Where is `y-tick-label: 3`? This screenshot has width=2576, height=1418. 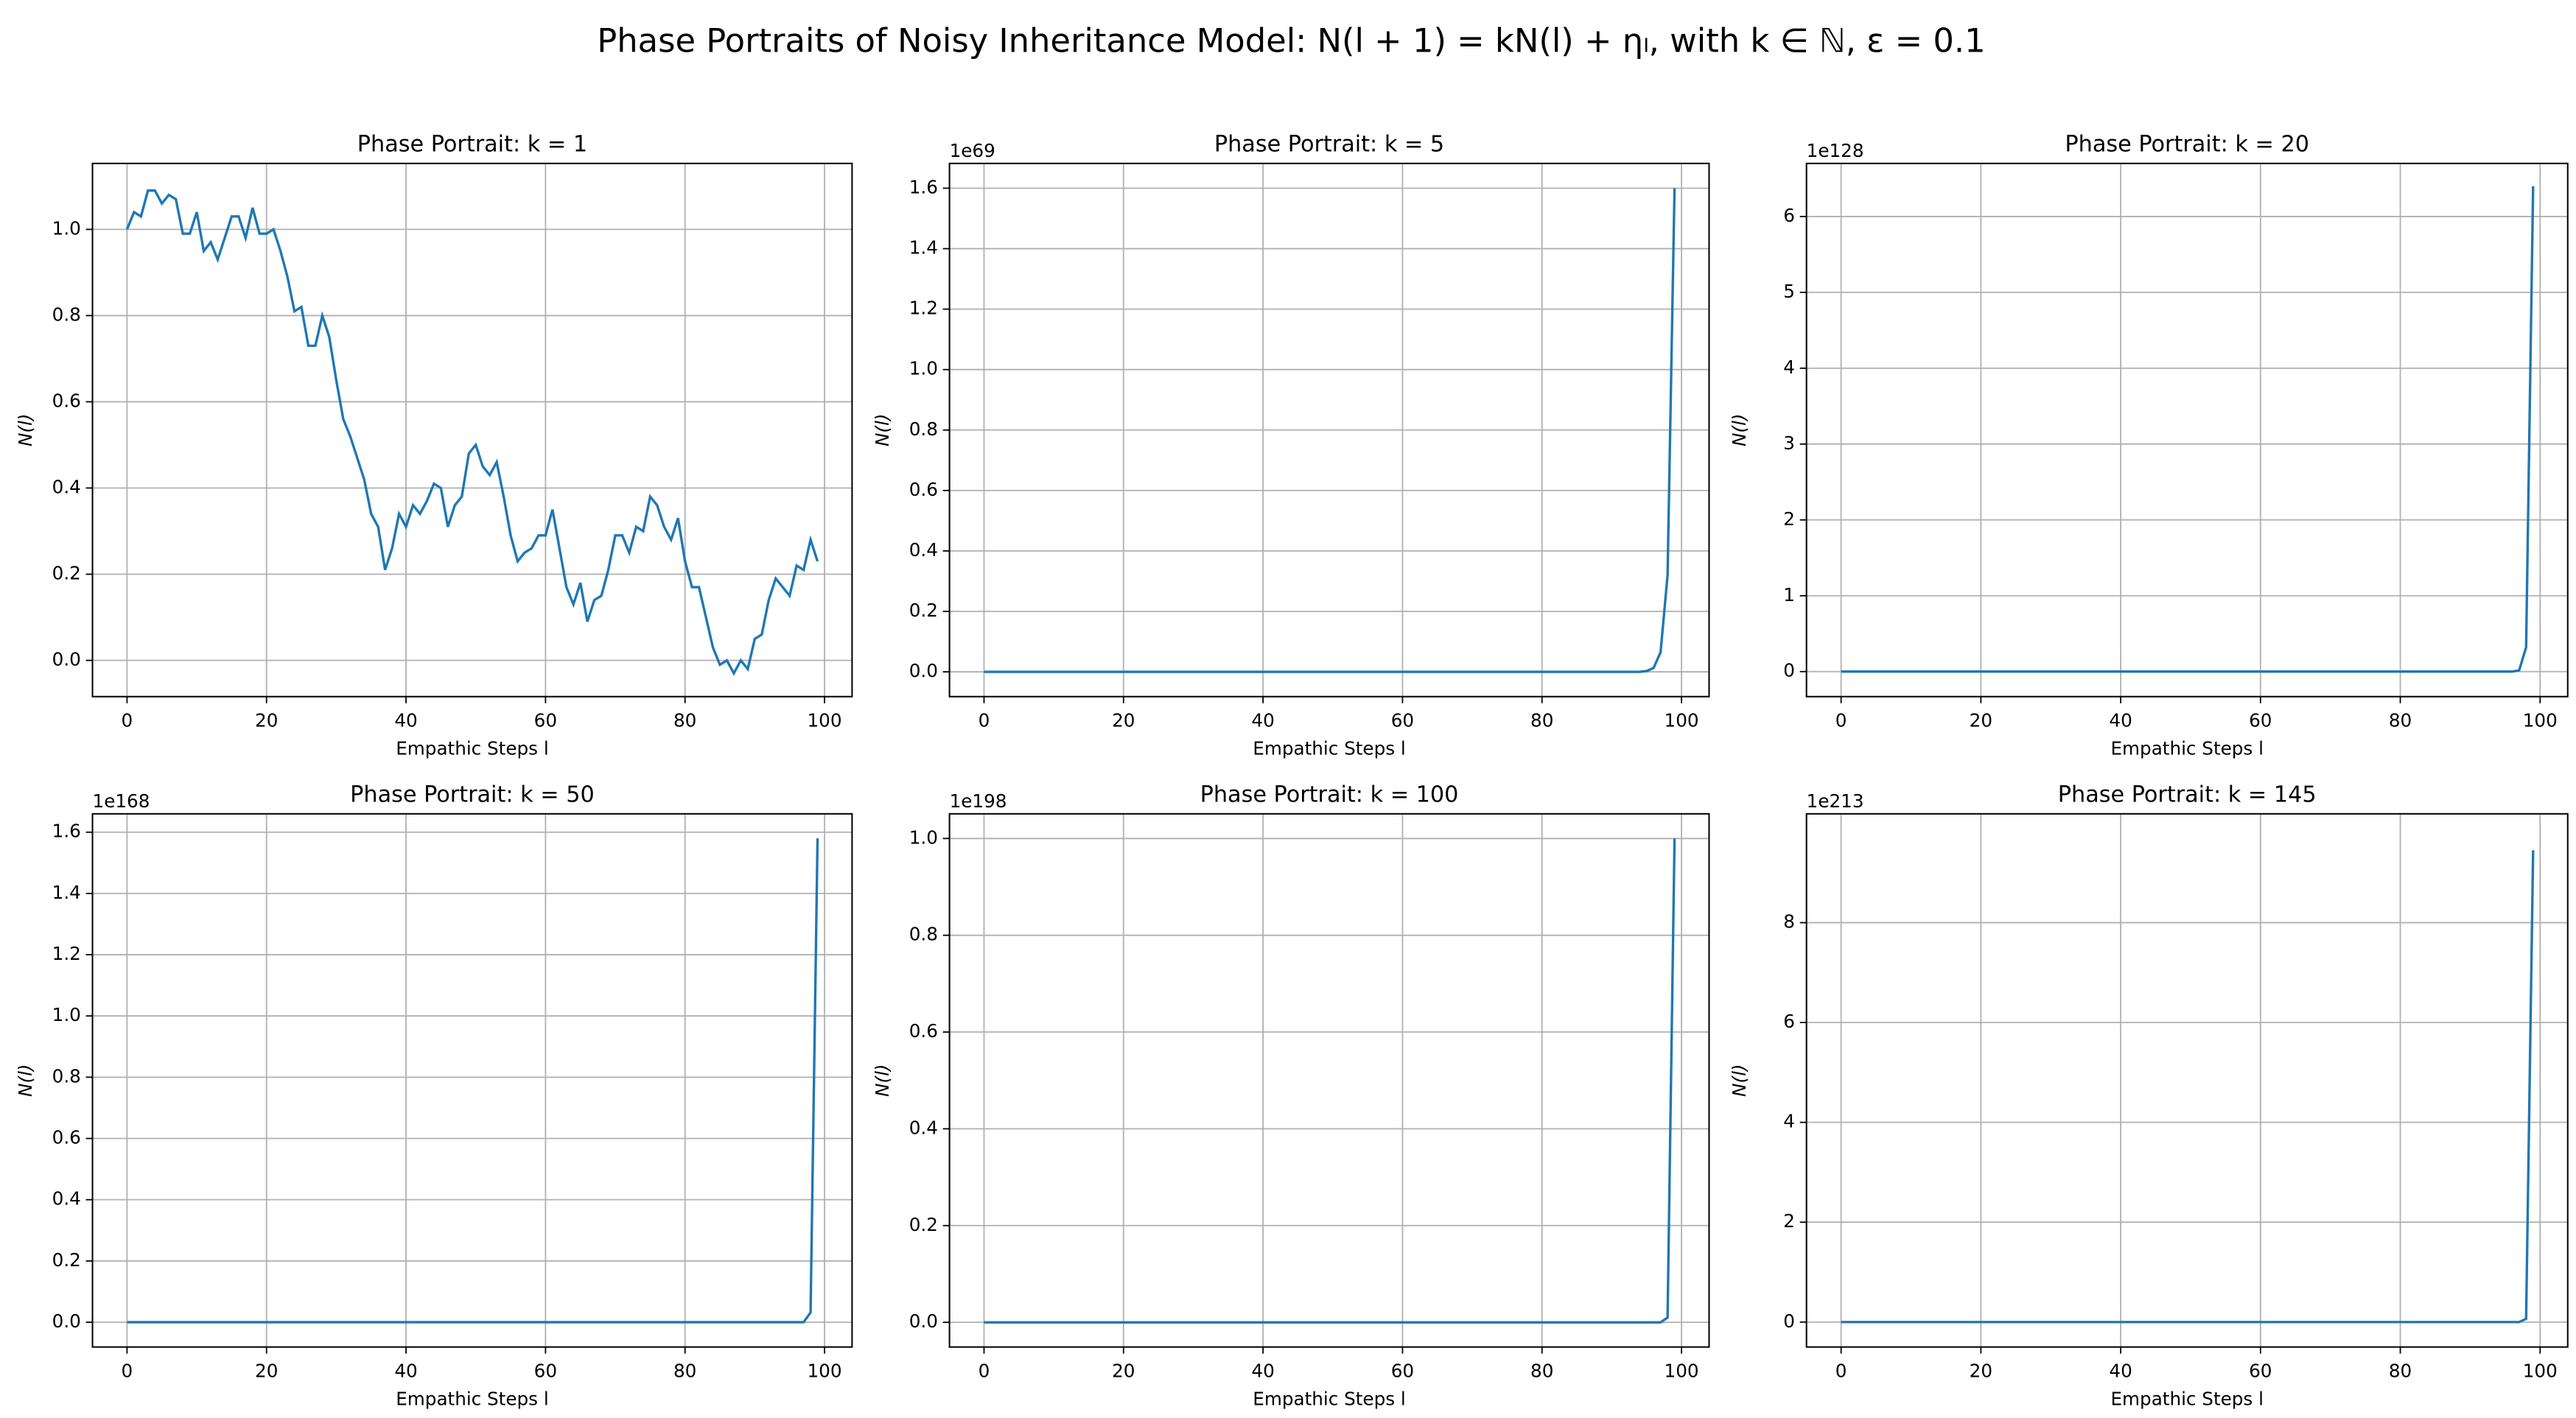 y-tick-label: 3 is located at coordinates (1789, 443).